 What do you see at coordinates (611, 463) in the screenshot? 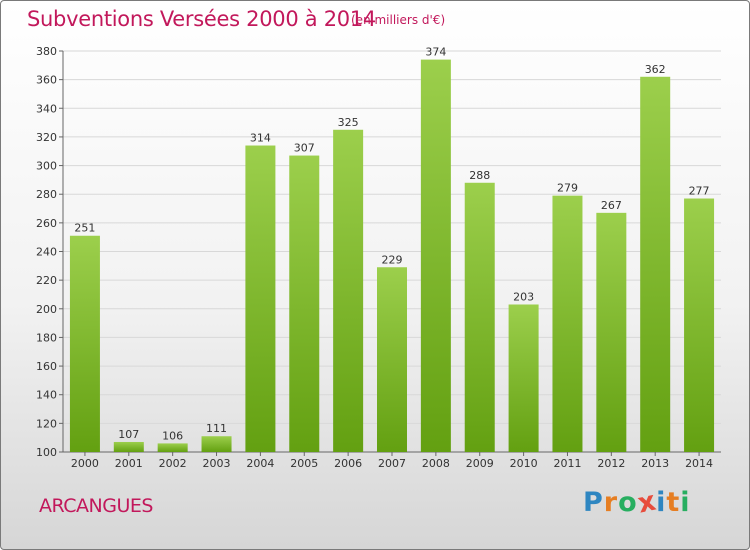
I see `x-tick-label: 2012` at bounding box center [611, 463].